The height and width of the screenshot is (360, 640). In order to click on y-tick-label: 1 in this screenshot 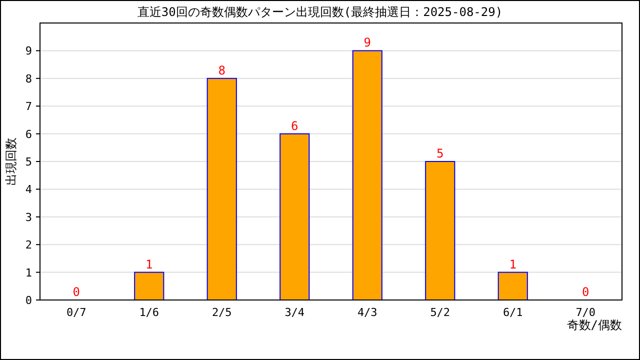, I will do `click(28, 273)`.